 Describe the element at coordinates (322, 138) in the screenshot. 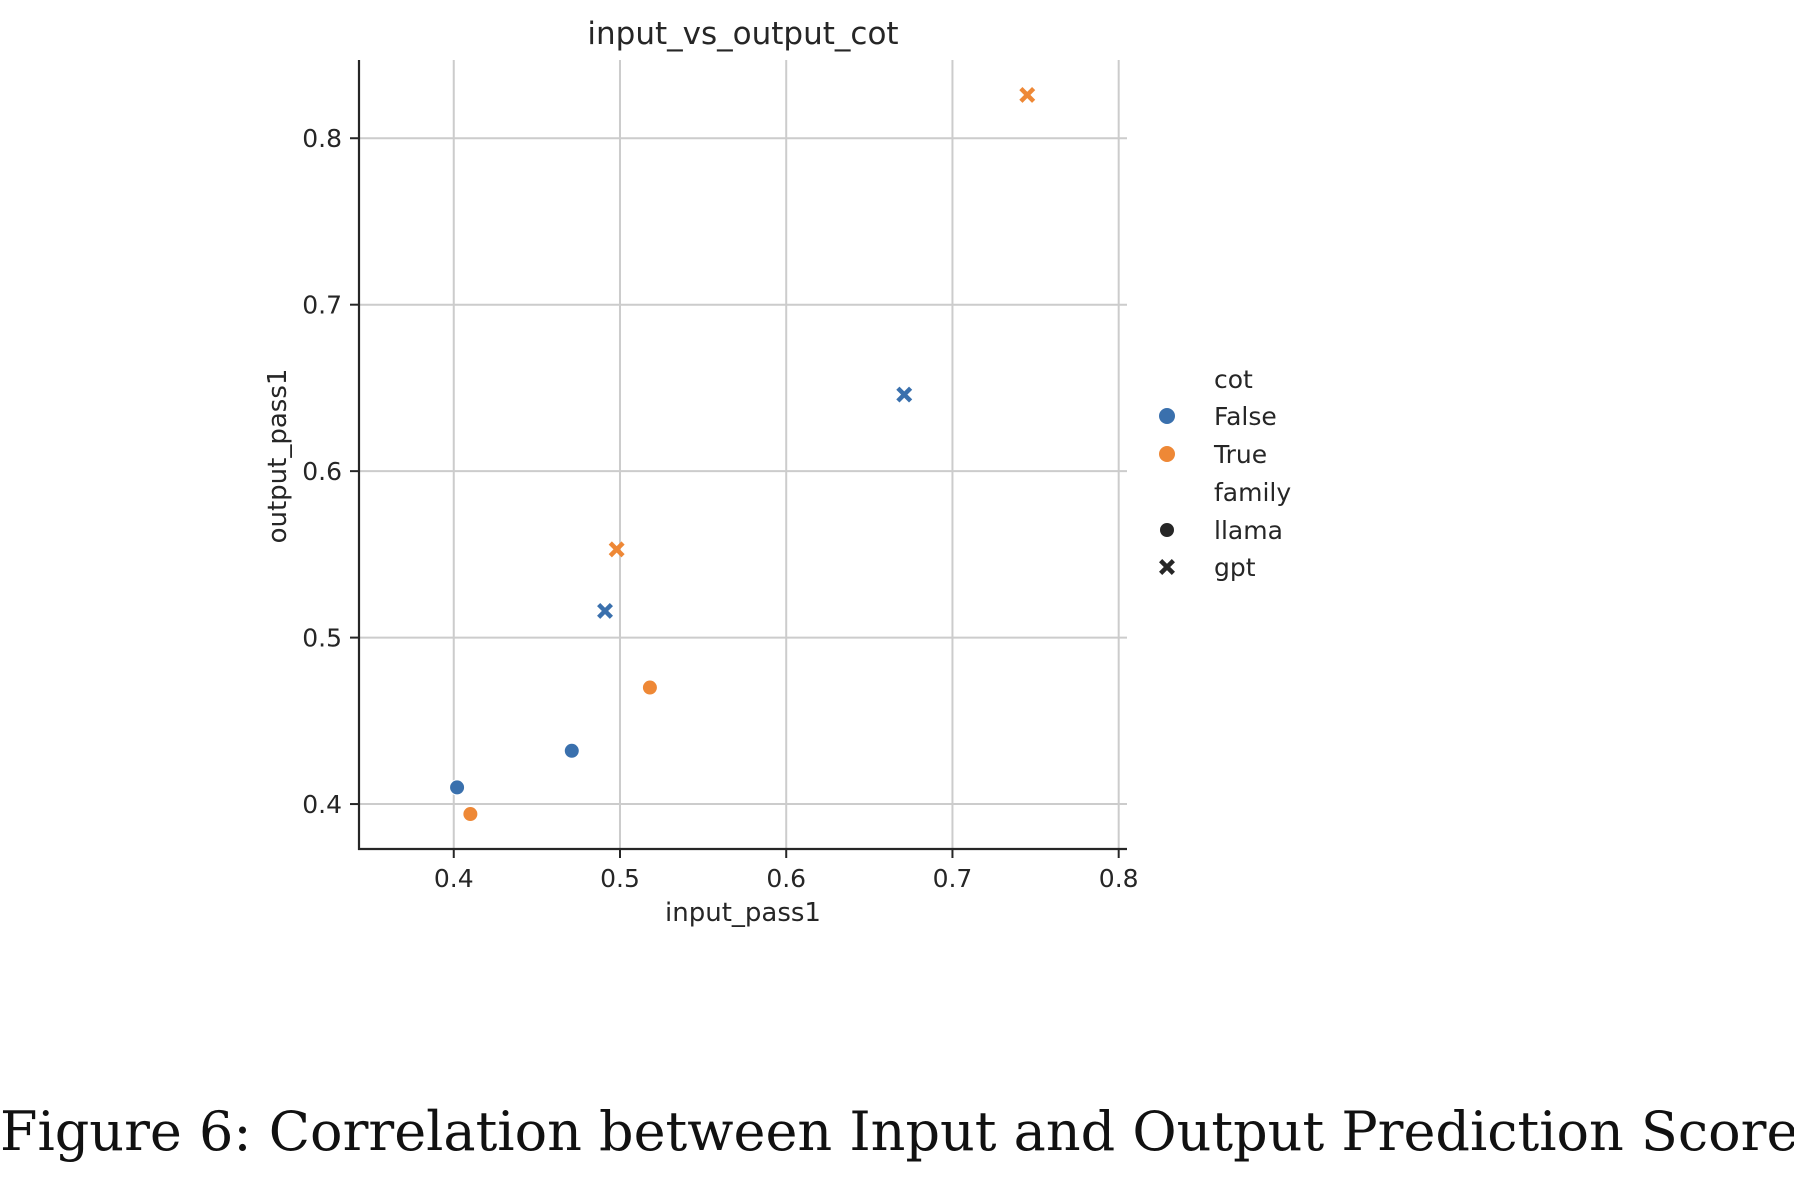

I see `y-tick-label: 0.8` at that location.